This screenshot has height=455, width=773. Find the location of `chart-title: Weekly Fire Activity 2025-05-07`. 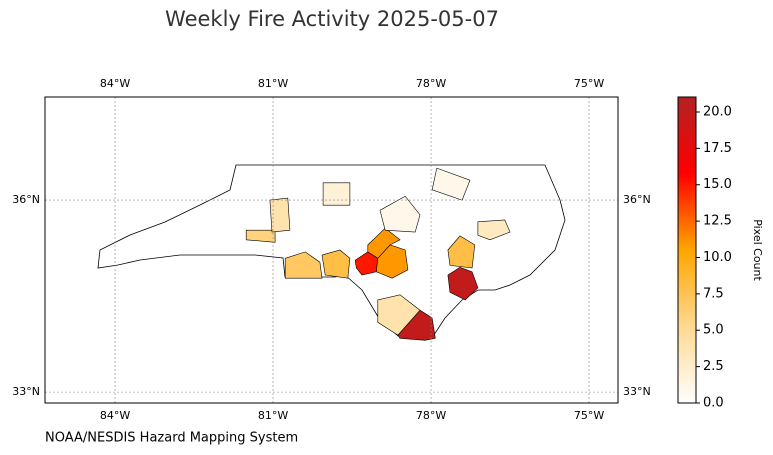

chart-title: Weekly Fire Activity 2025-05-07 is located at coordinates (332, 19).